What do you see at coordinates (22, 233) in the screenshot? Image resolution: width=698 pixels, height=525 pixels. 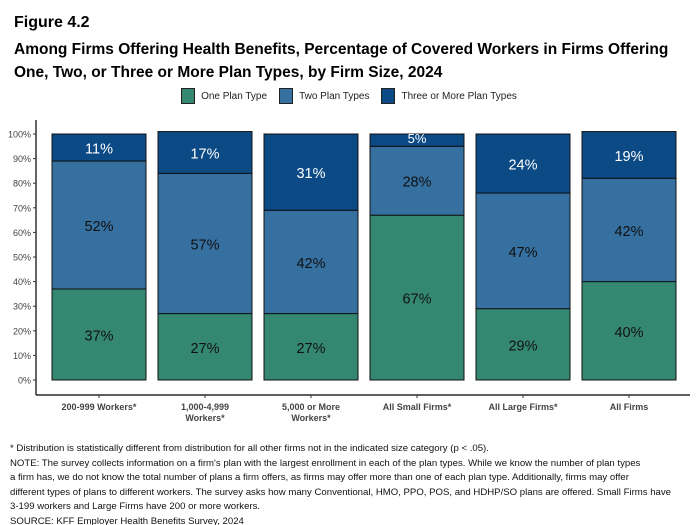 I see `y-tick-label: 60%` at bounding box center [22, 233].